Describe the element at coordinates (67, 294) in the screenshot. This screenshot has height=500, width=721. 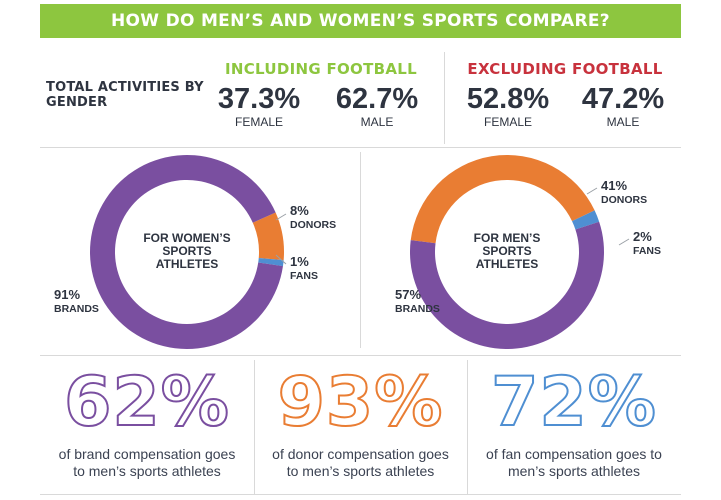
I see `slice-value-label: 91%` at that location.